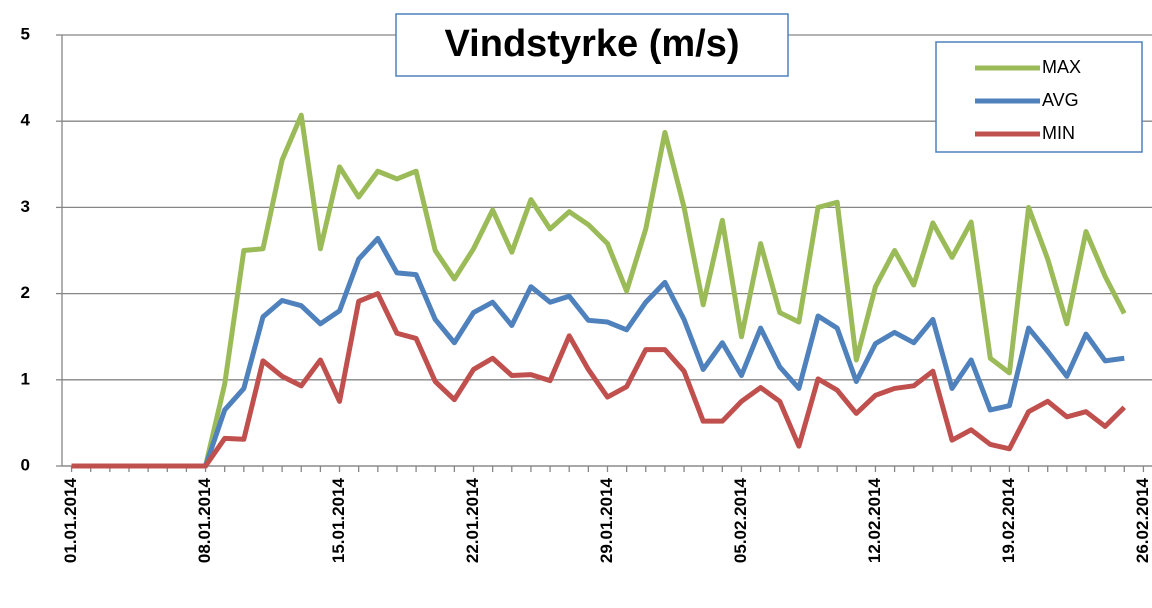  What do you see at coordinates (1142, 520) in the screenshot?
I see `x-tick-label: 26.02.2014` at bounding box center [1142, 520].